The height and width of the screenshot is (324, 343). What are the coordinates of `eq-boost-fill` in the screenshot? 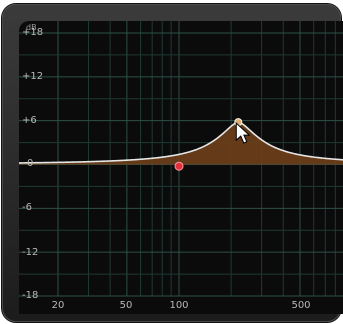 It's located at (181, 143).